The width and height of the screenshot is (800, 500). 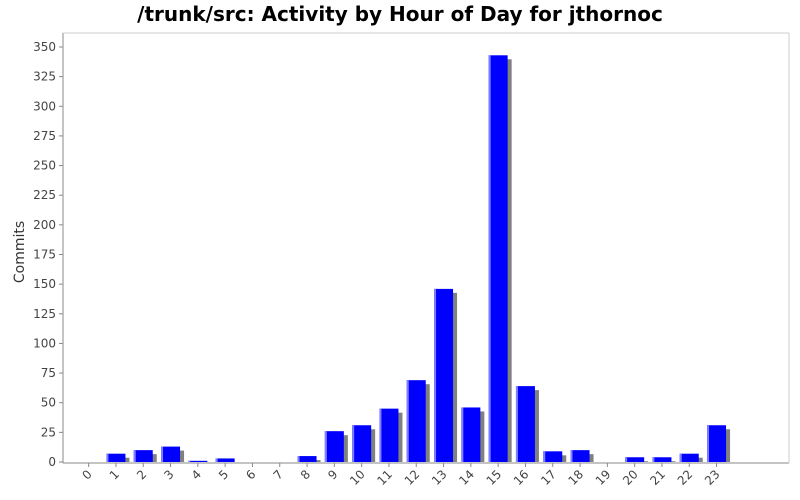 I want to click on y-tick-label: 100, so click(x=44, y=343).